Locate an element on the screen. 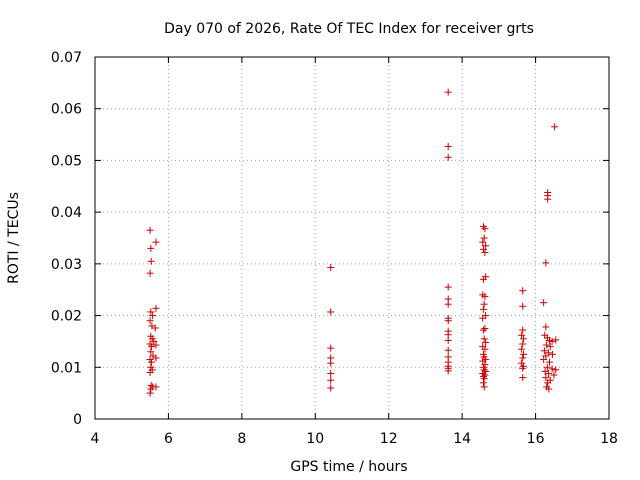  y-tick-label: 0.02 is located at coordinates (66, 317).